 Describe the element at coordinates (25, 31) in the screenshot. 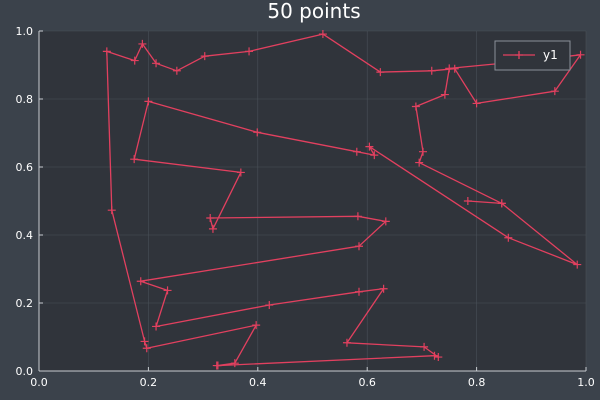

I see `y-tick-label: 1.0` at that location.